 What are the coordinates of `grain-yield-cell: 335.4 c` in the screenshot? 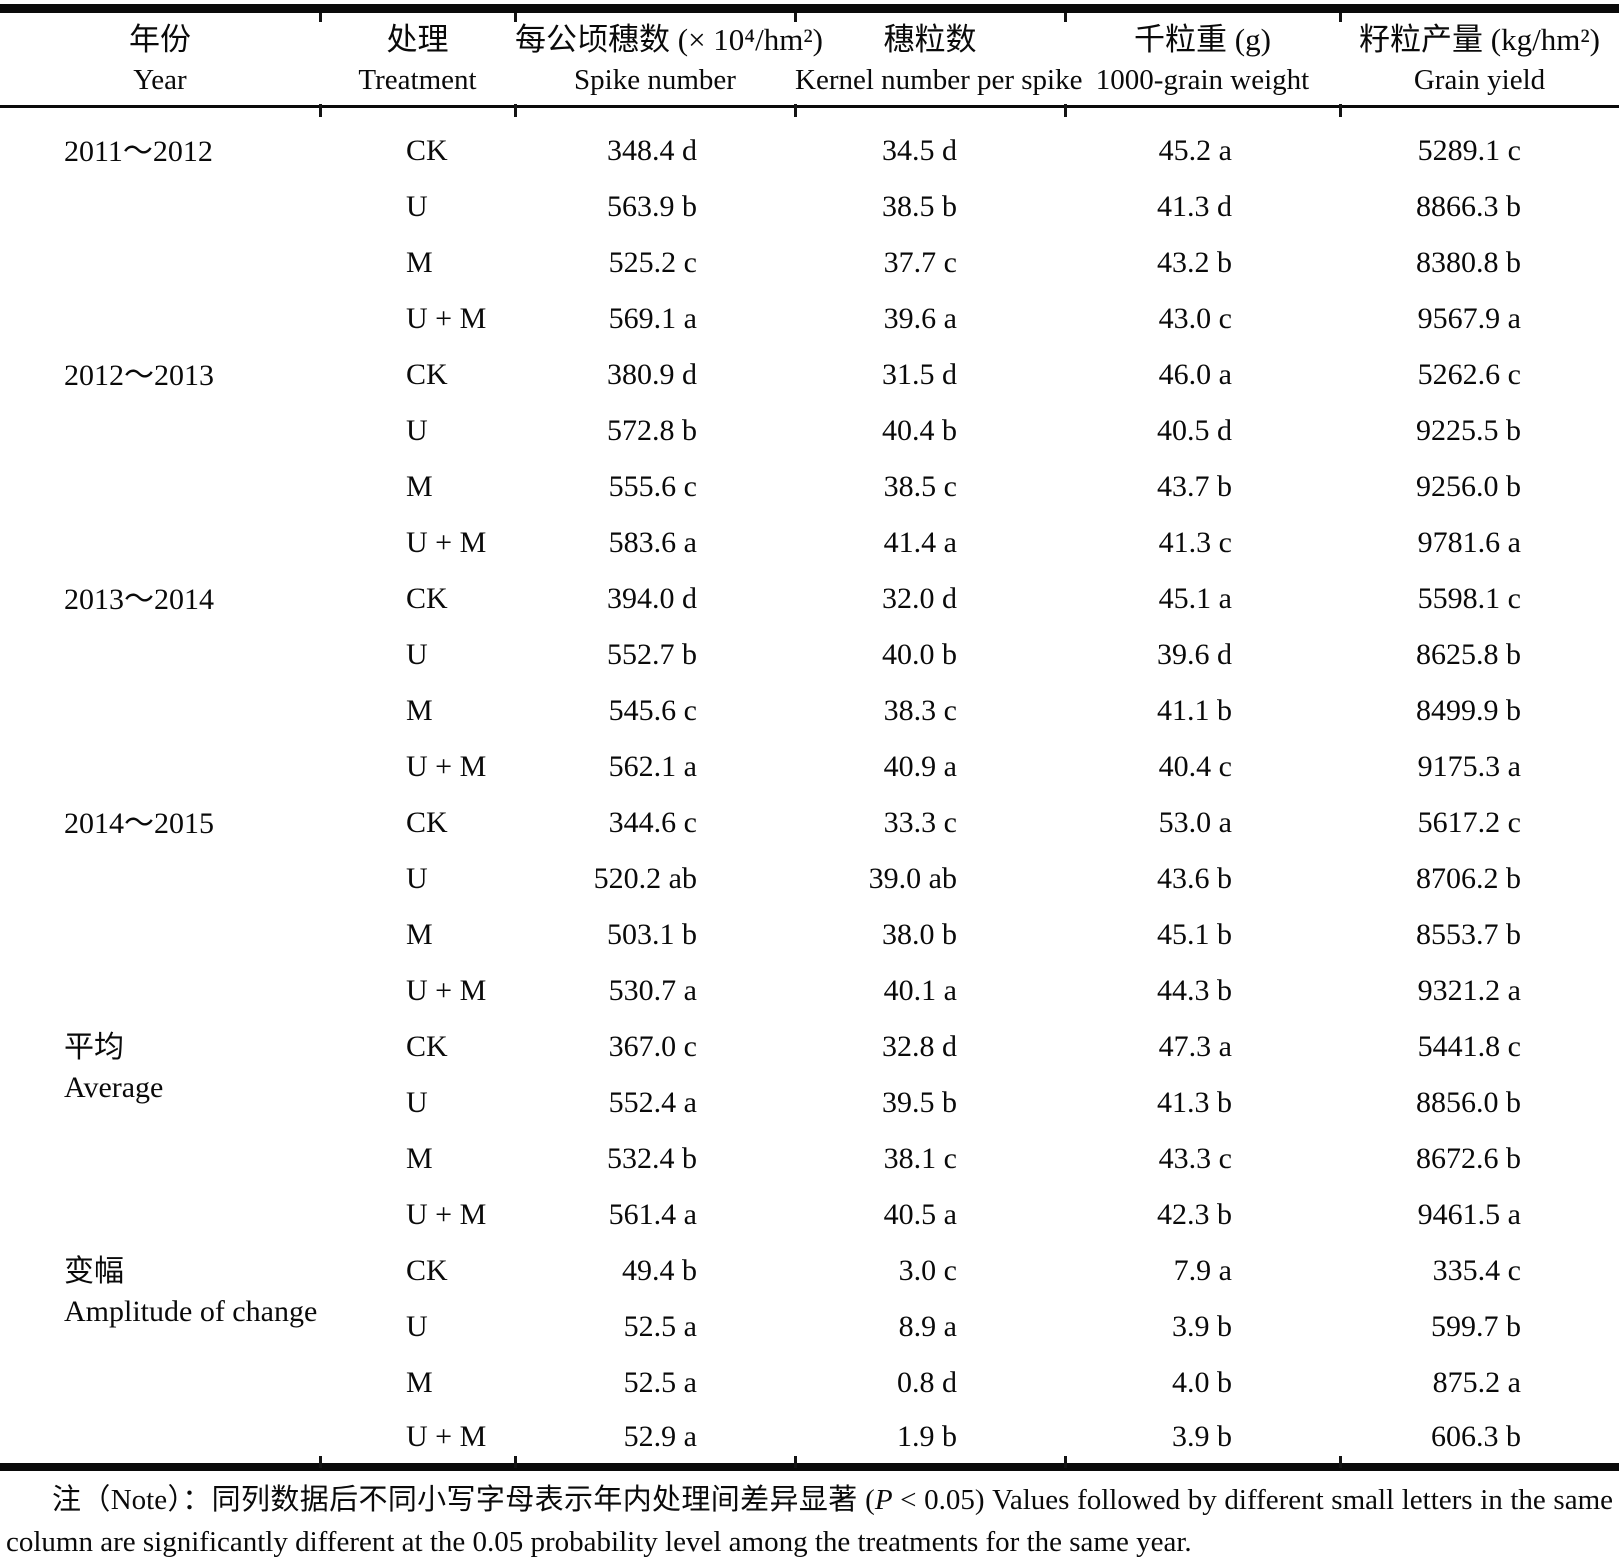 It's located at (1476, 1270).